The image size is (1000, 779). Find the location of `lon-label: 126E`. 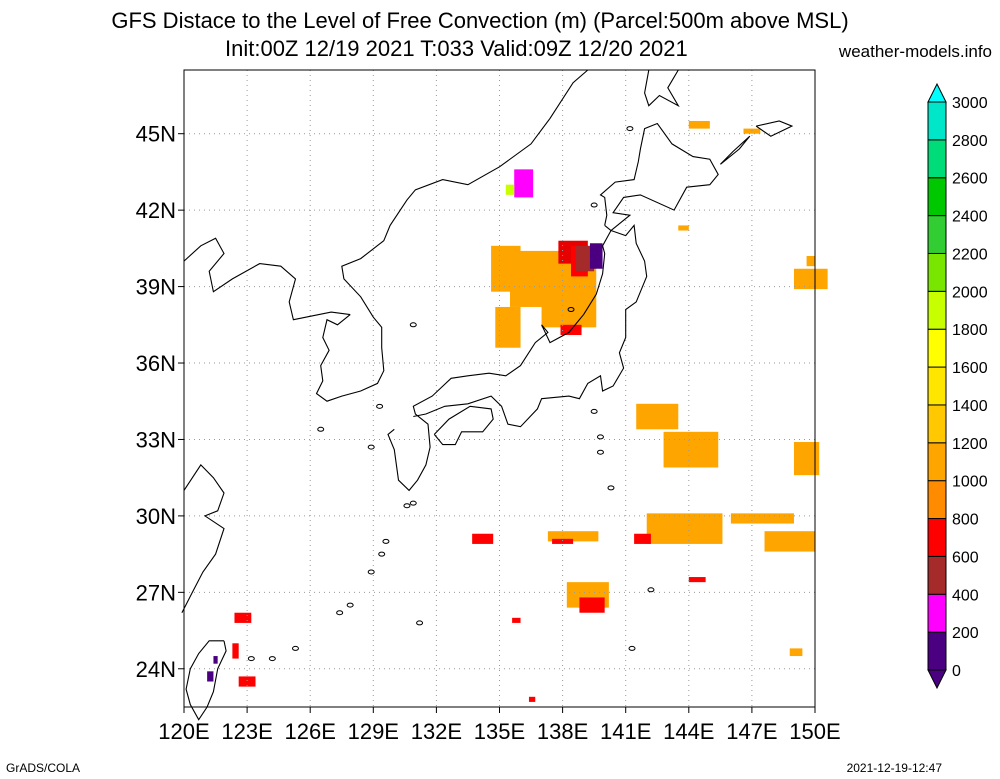

lon-label: 126E is located at coordinates (310, 731).